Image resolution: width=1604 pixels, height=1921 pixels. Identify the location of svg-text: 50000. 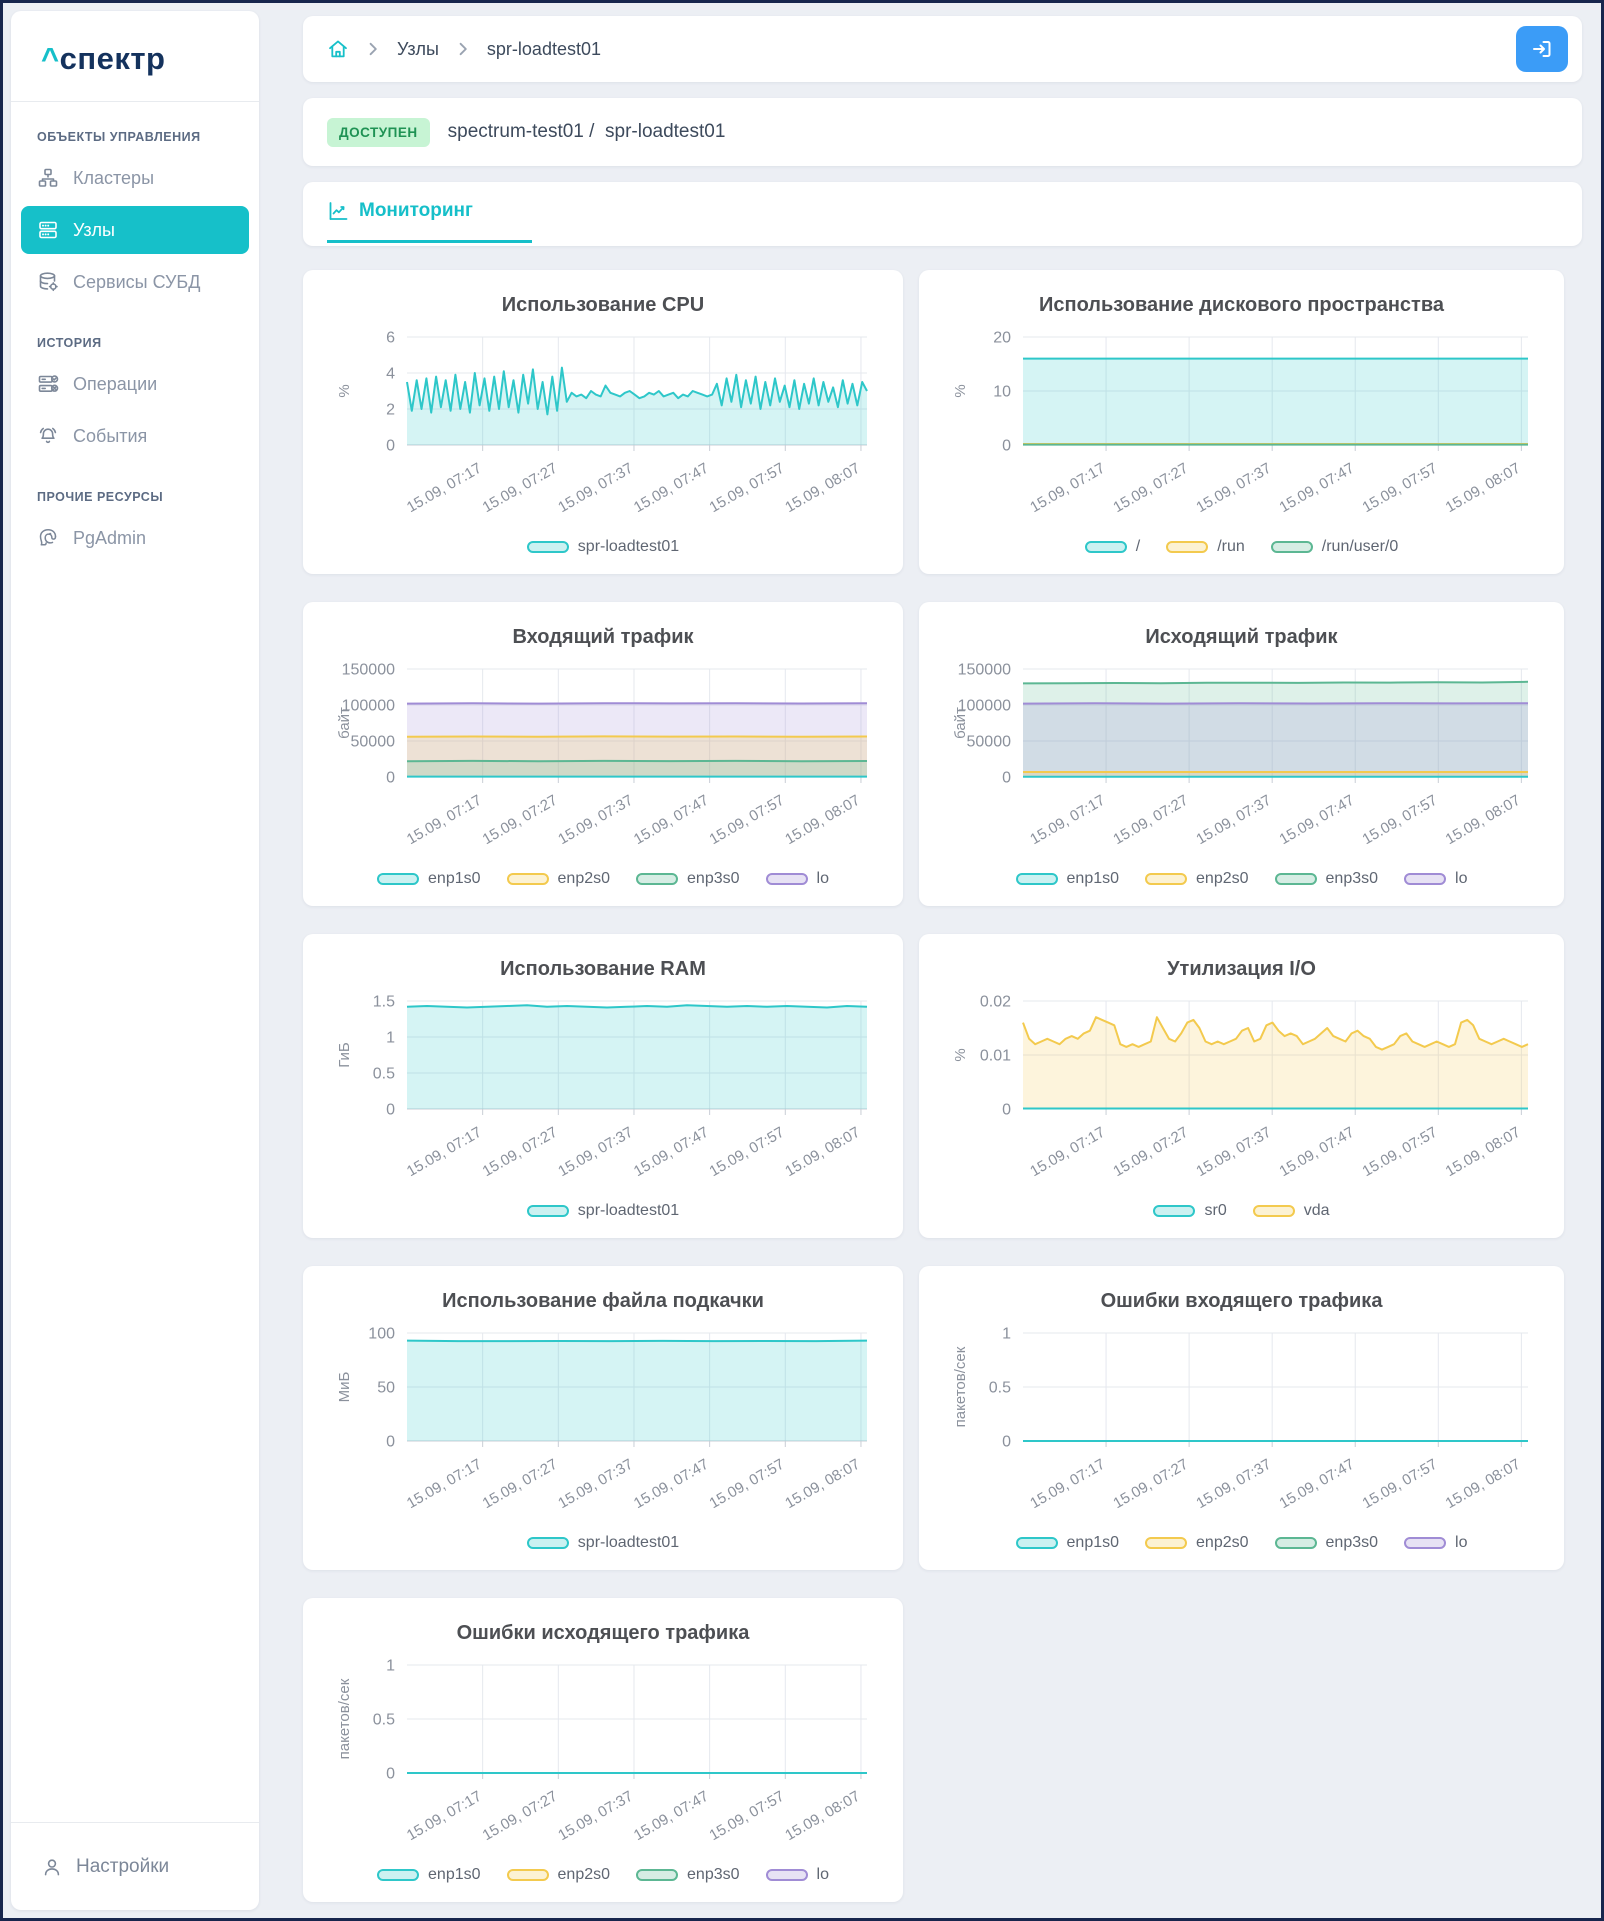
(989, 742).